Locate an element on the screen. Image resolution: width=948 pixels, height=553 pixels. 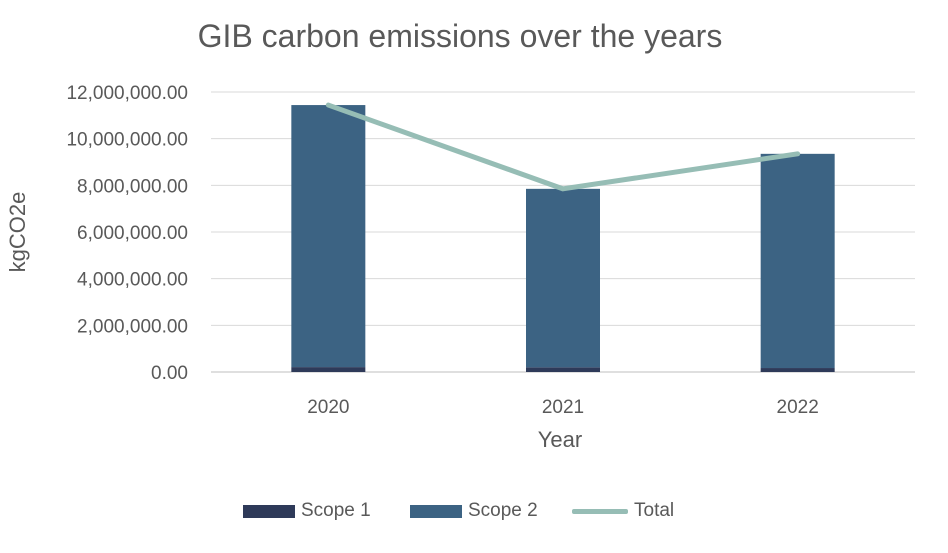
legend-item-total: Total is located at coordinates (623, 511).